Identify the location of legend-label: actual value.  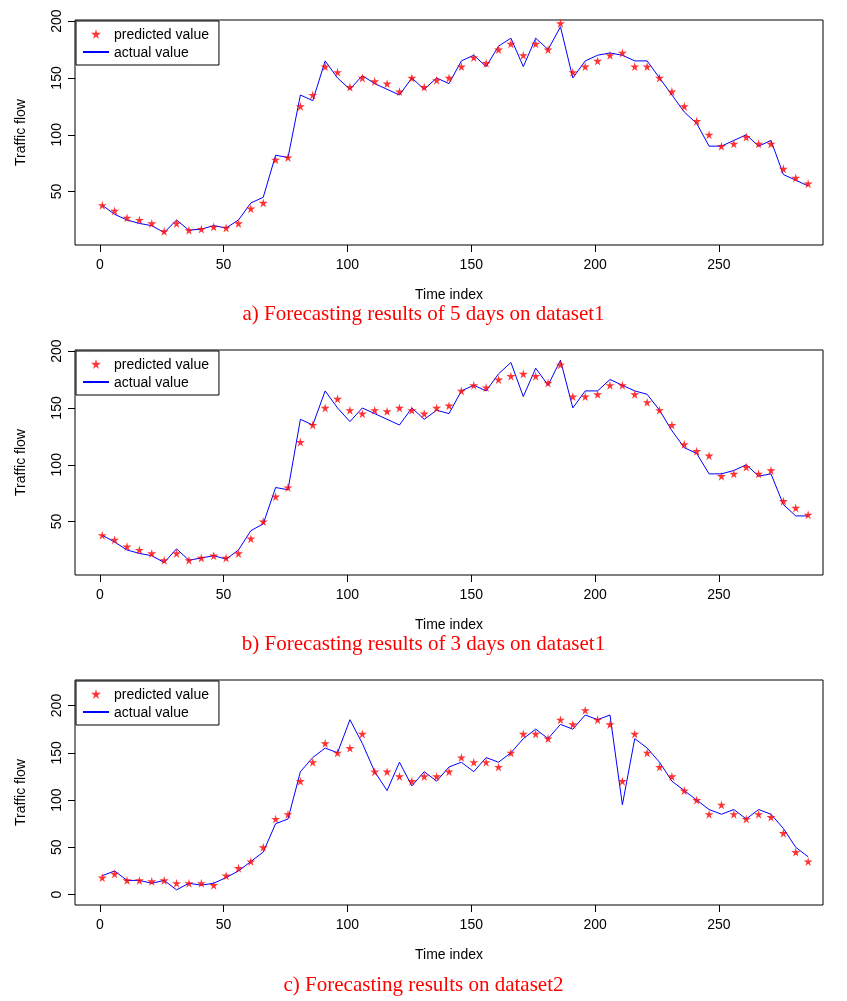
(151, 712).